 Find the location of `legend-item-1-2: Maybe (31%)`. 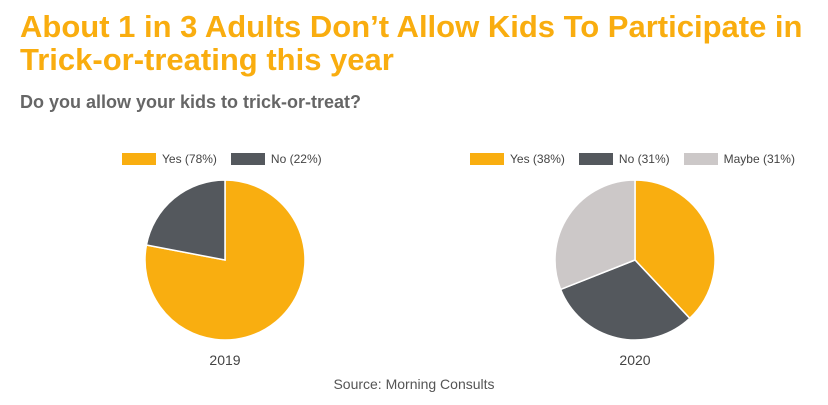

legend-item-1-2: Maybe (31%) is located at coordinates (739, 159).